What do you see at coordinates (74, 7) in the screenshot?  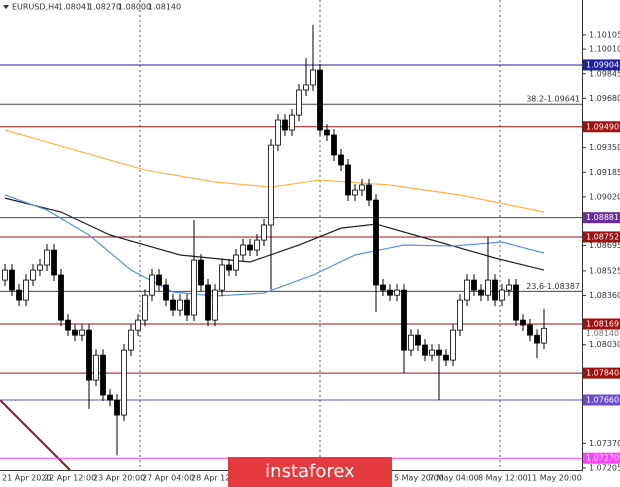 I see `quote-value: 1.08041` at bounding box center [74, 7].